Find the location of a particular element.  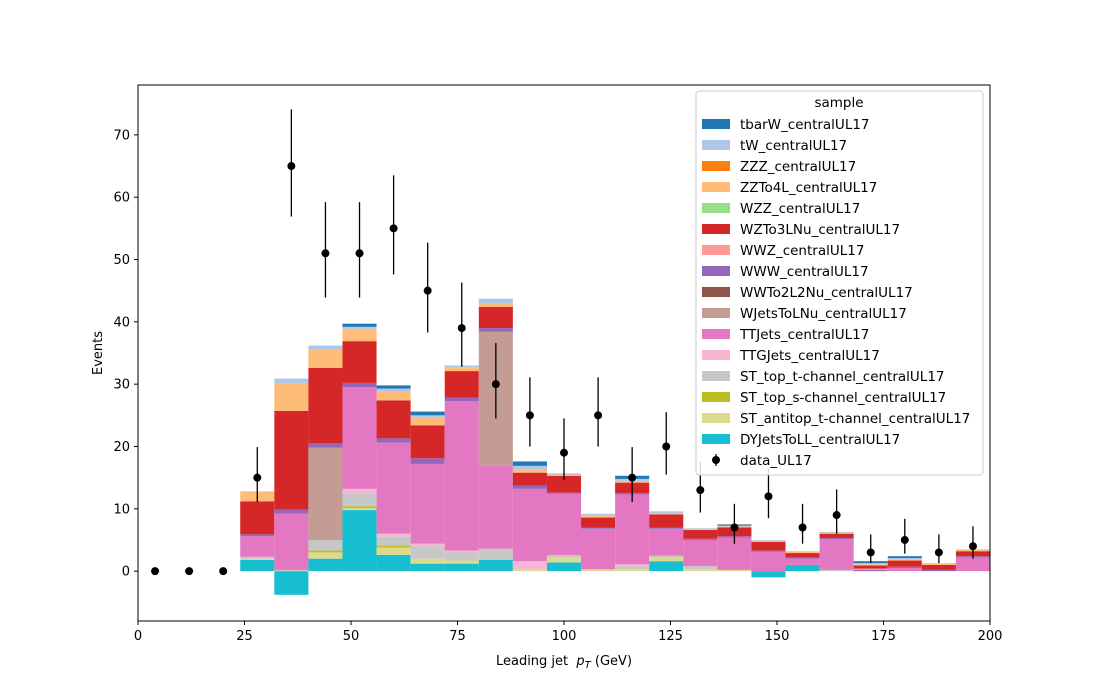

legend-swatch-wzz-centralul17 is located at coordinates (716, 208).